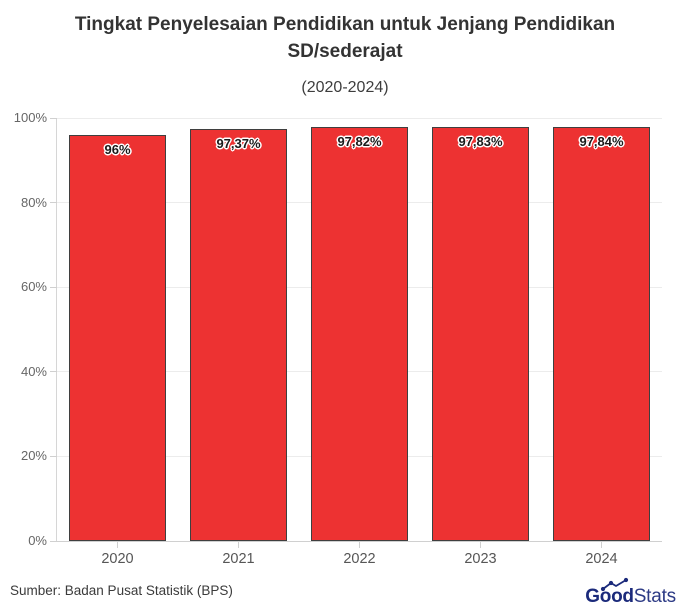 Image resolution: width=690 pixels, height=615 pixels. I want to click on logo-trend-icon, so click(615, 584).